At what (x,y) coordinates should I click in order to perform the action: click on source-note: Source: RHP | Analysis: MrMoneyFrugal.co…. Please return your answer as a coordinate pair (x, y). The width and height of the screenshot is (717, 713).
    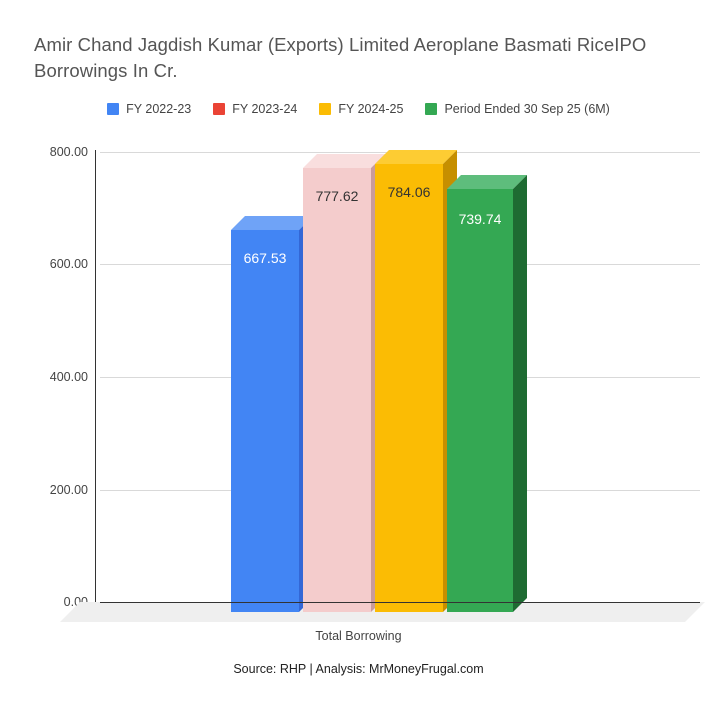
    Looking at the image, I should click on (358, 669).